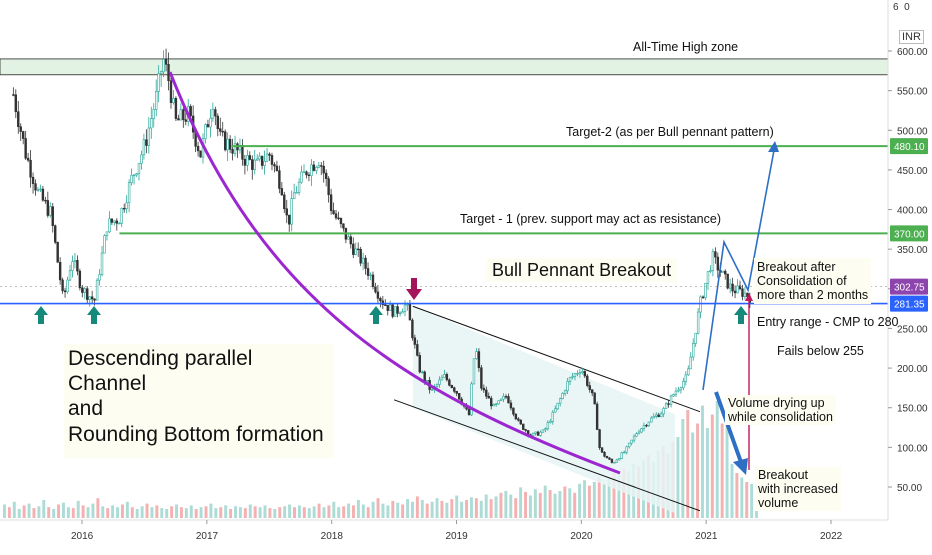  I want to click on zones-layer, so click(444, 67).